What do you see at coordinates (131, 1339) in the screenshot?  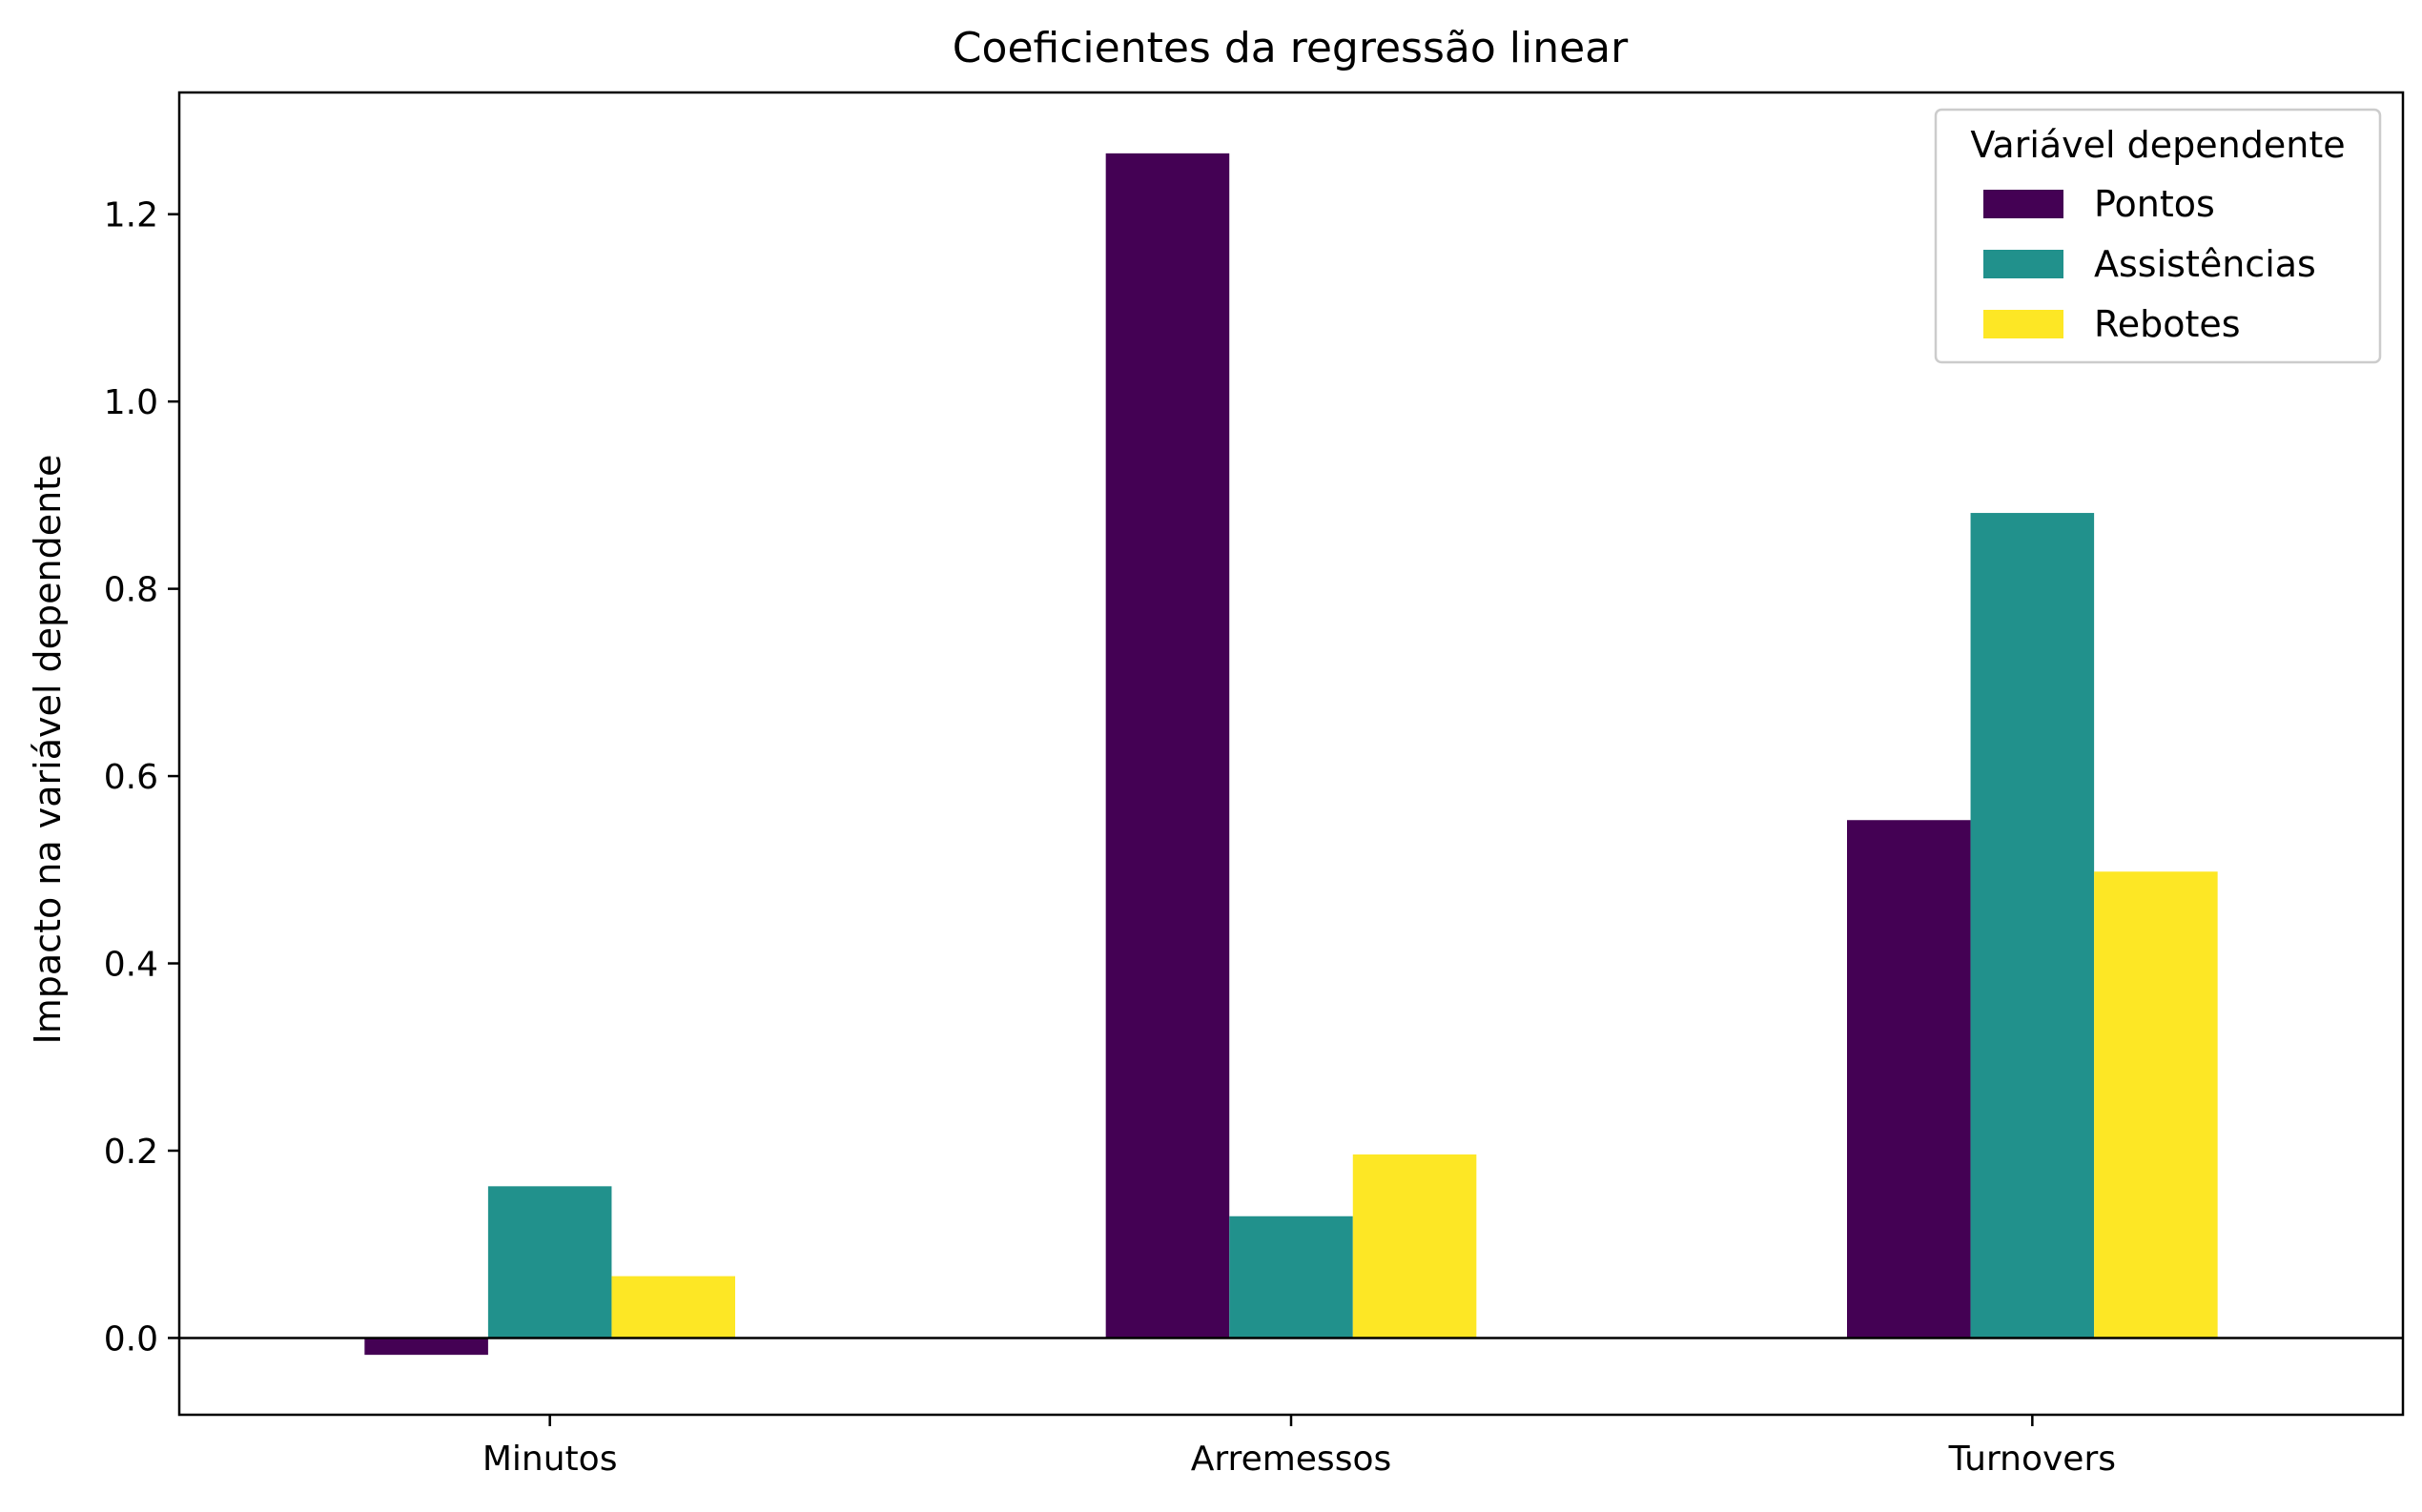 I see `y-tick-label: 0.0` at bounding box center [131, 1339].